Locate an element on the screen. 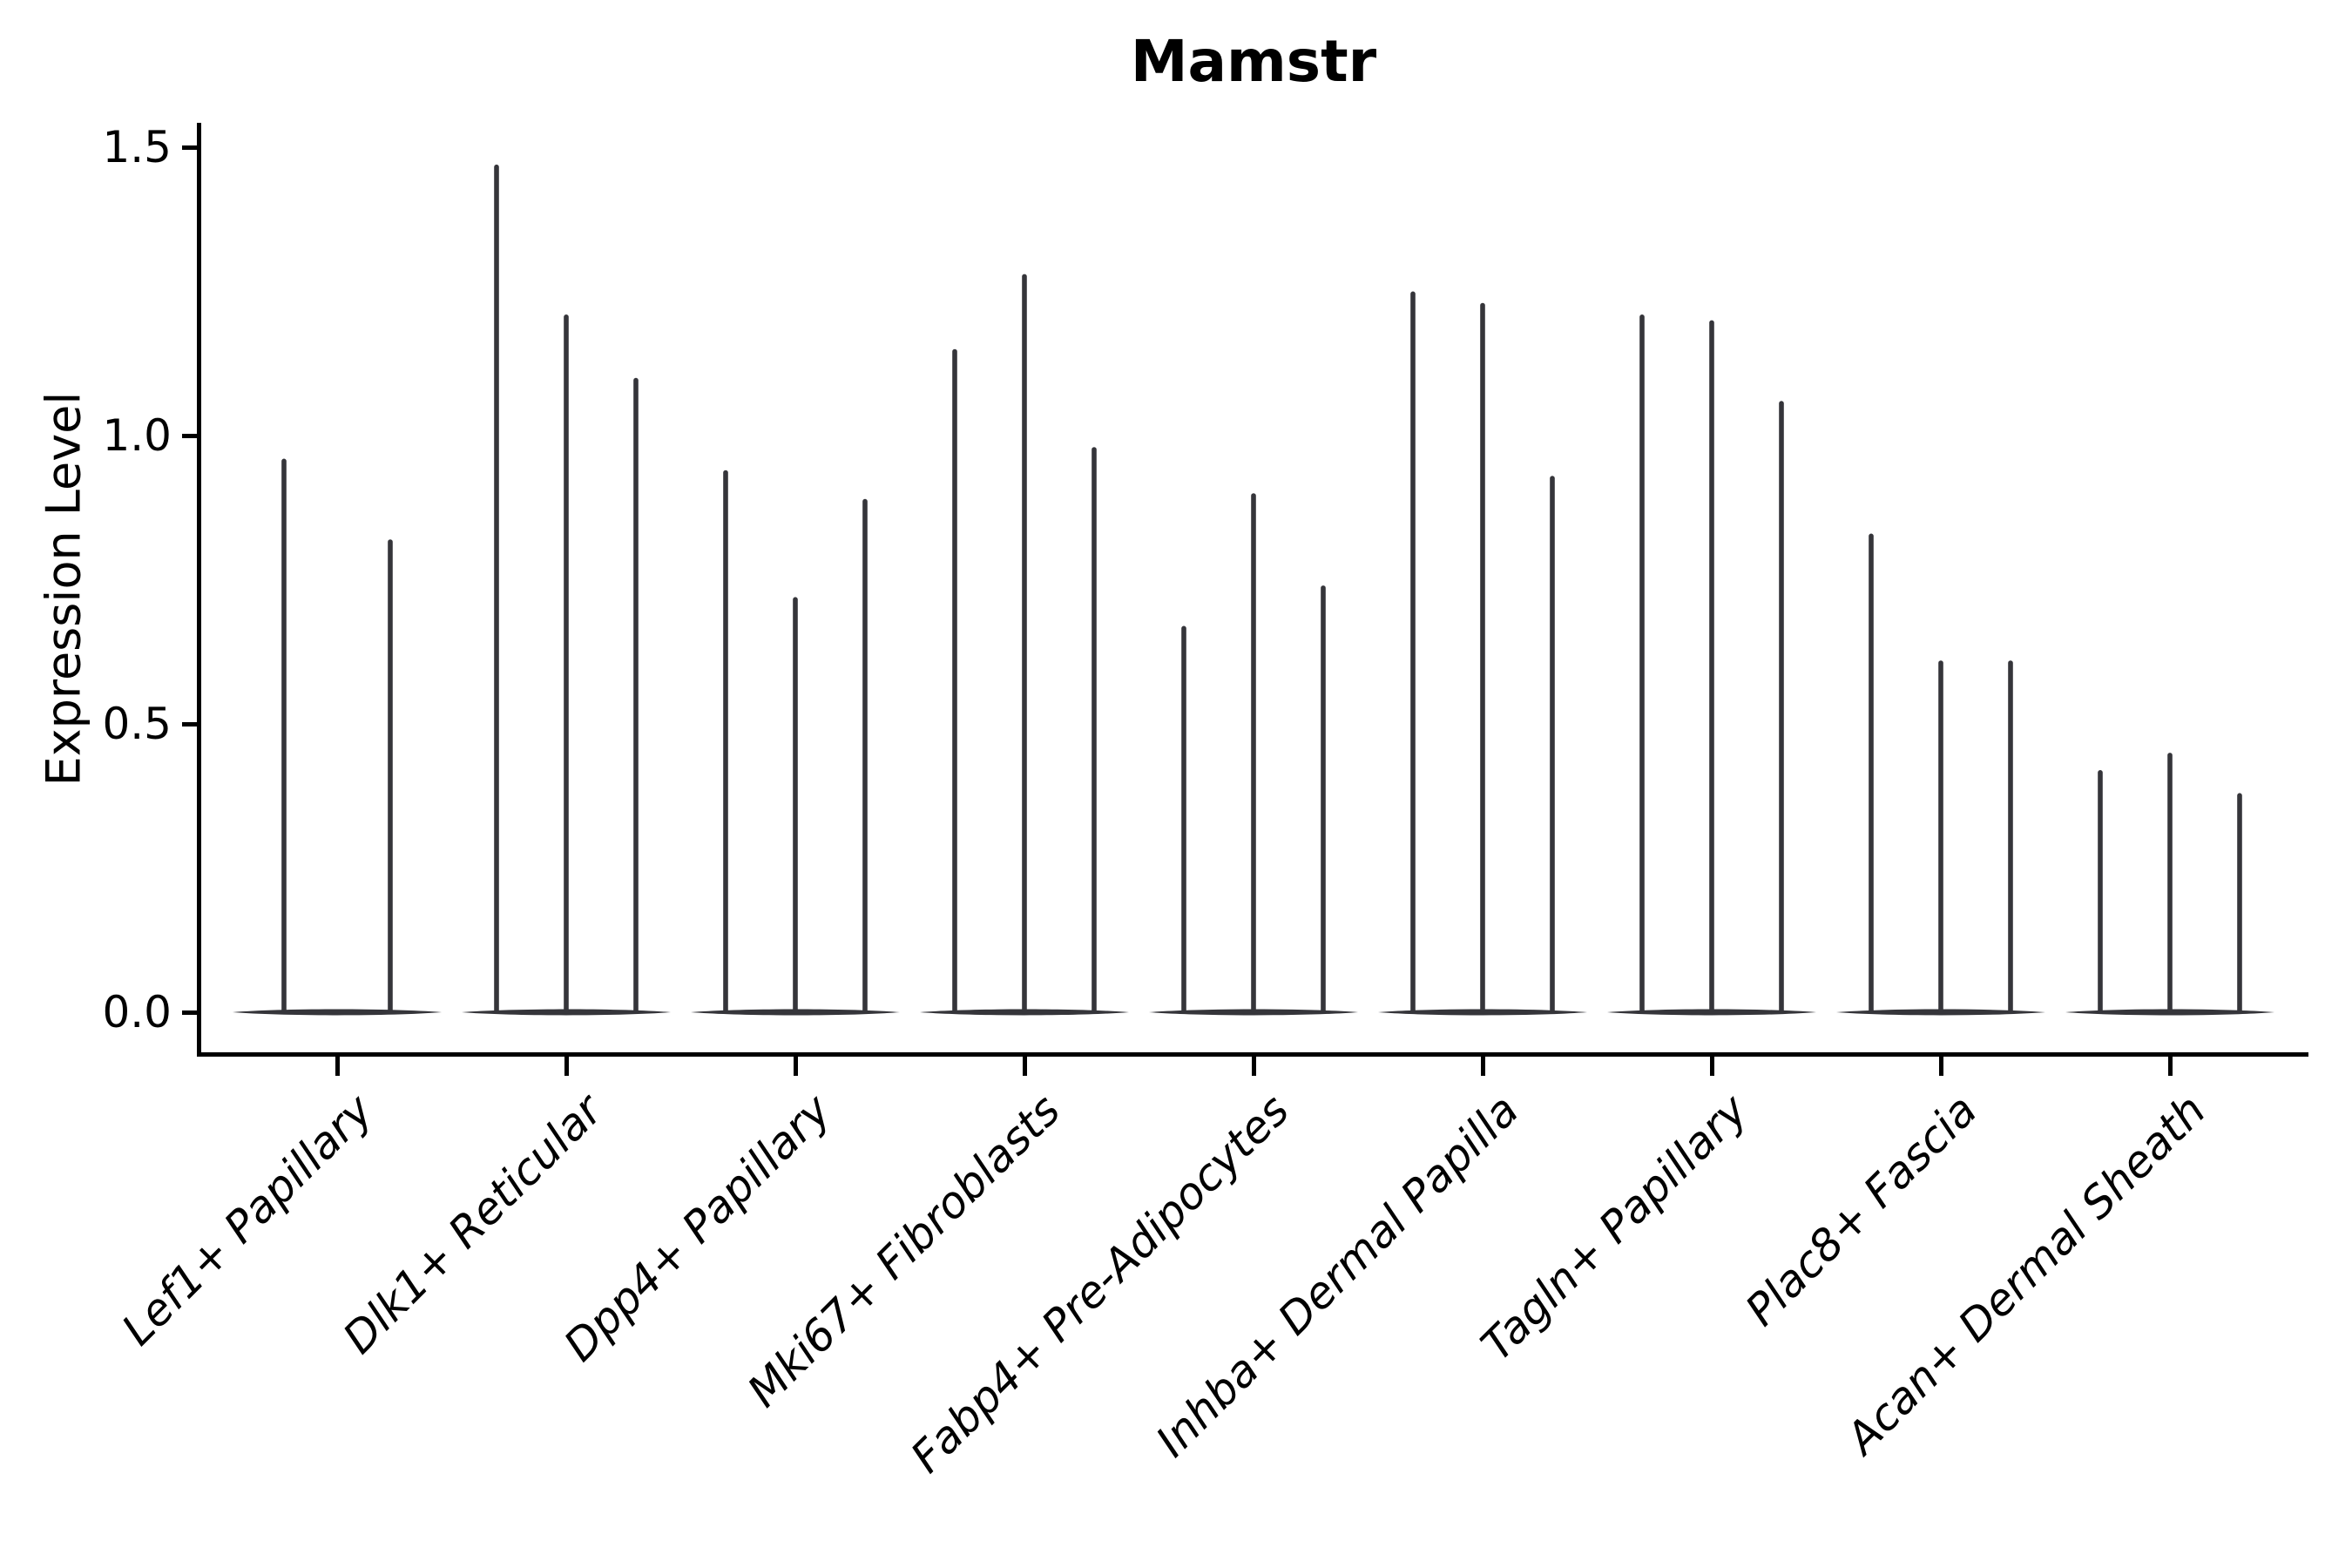 This screenshot has height=1568, width=2352. x-axis-tick-label: Plac8+ Fascia is located at coordinates (1861, 1211).